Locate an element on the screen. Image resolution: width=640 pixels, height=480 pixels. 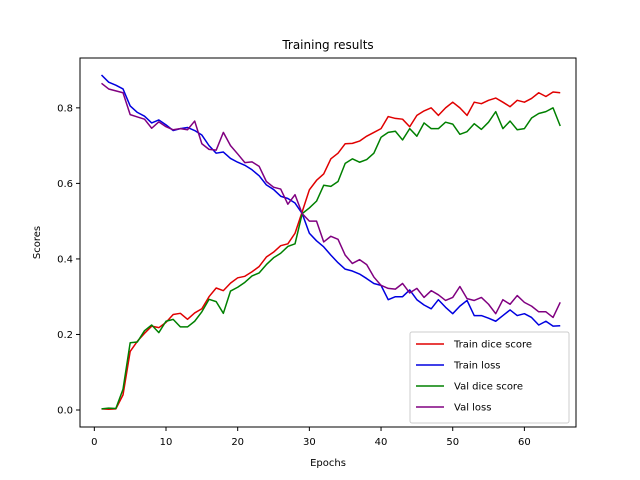
x-tick-label: 20 is located at coordinates (237, 442).